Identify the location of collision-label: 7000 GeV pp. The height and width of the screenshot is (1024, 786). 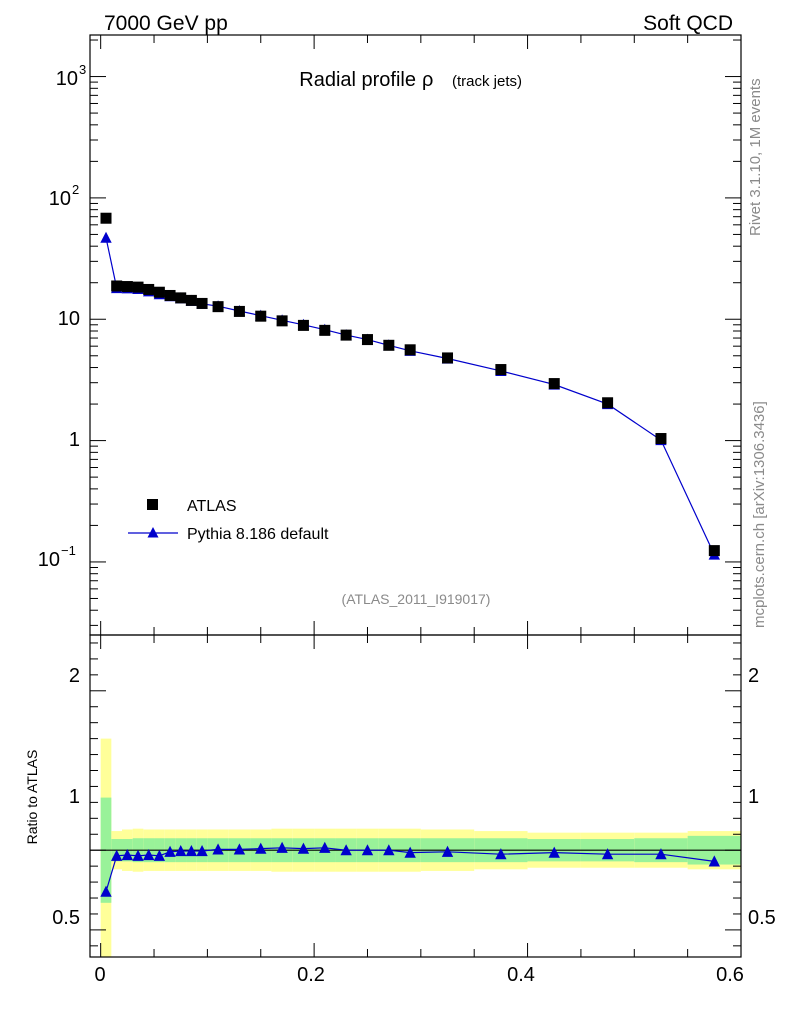
(166, 23).